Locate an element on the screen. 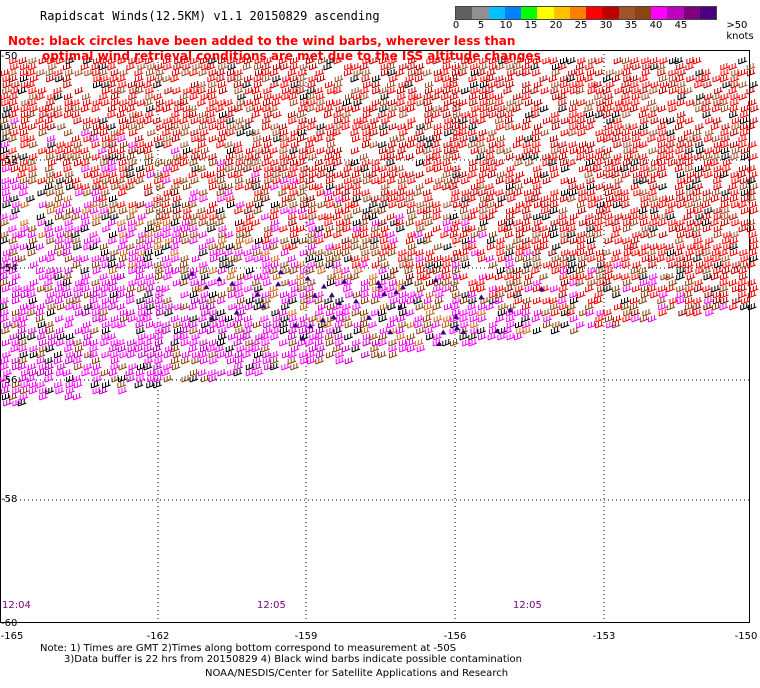  lon-label-156: -156 is located at coordinates (455, 636).